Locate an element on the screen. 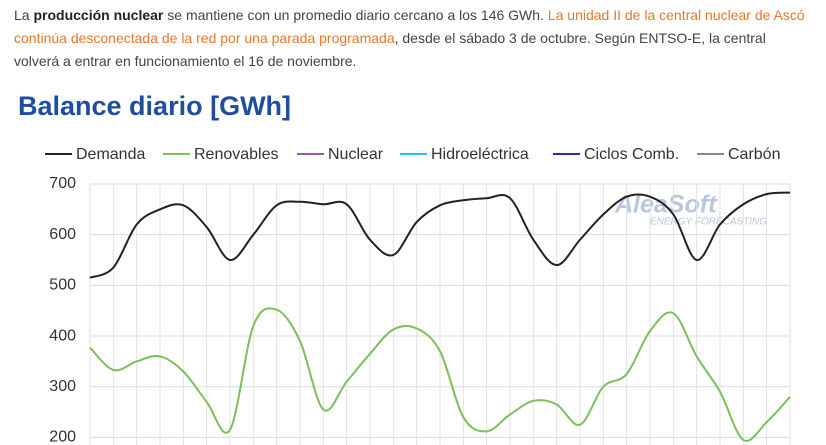 This screenshot has height=445, width=826. y-tick-label: 200 is located at coordinates (62, 437).